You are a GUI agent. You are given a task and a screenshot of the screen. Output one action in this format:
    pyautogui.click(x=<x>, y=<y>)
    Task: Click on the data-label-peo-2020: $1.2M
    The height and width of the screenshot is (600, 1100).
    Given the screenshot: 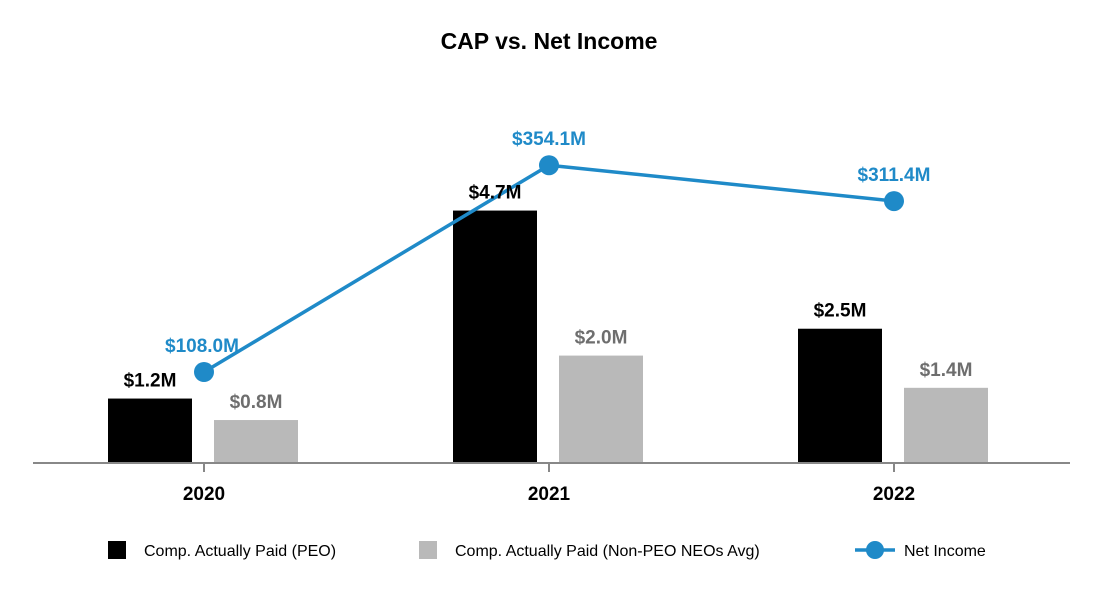 What is the action you would take?
    pyautogui.click(x=150, y=381)
    